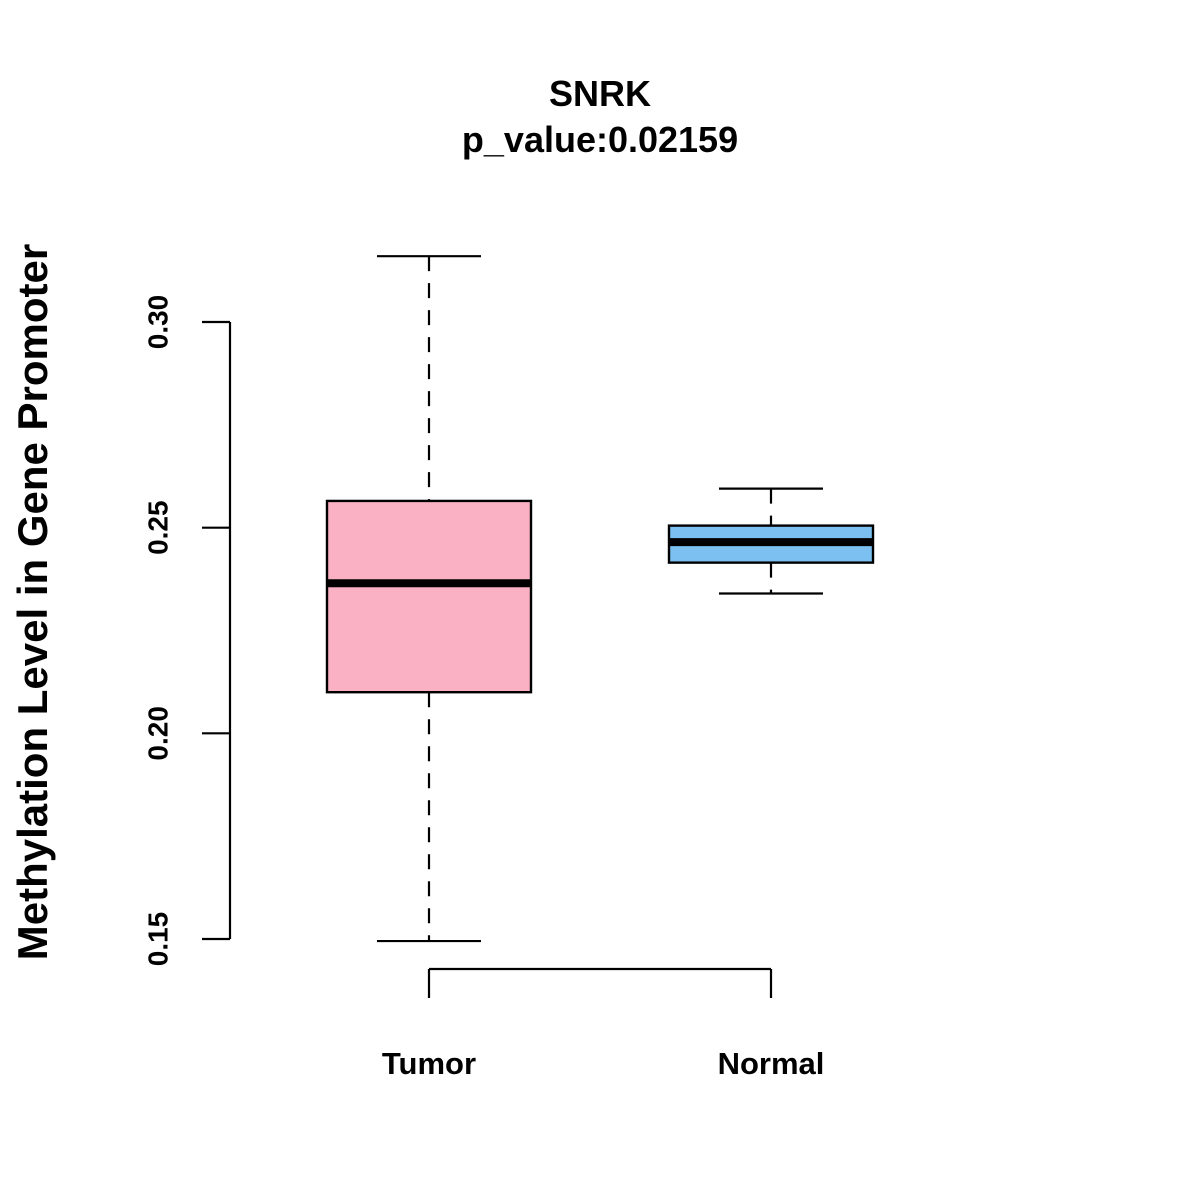  Describe the element at coordinates (771, 541) in the screenshot. I see `box-normal` at that location.